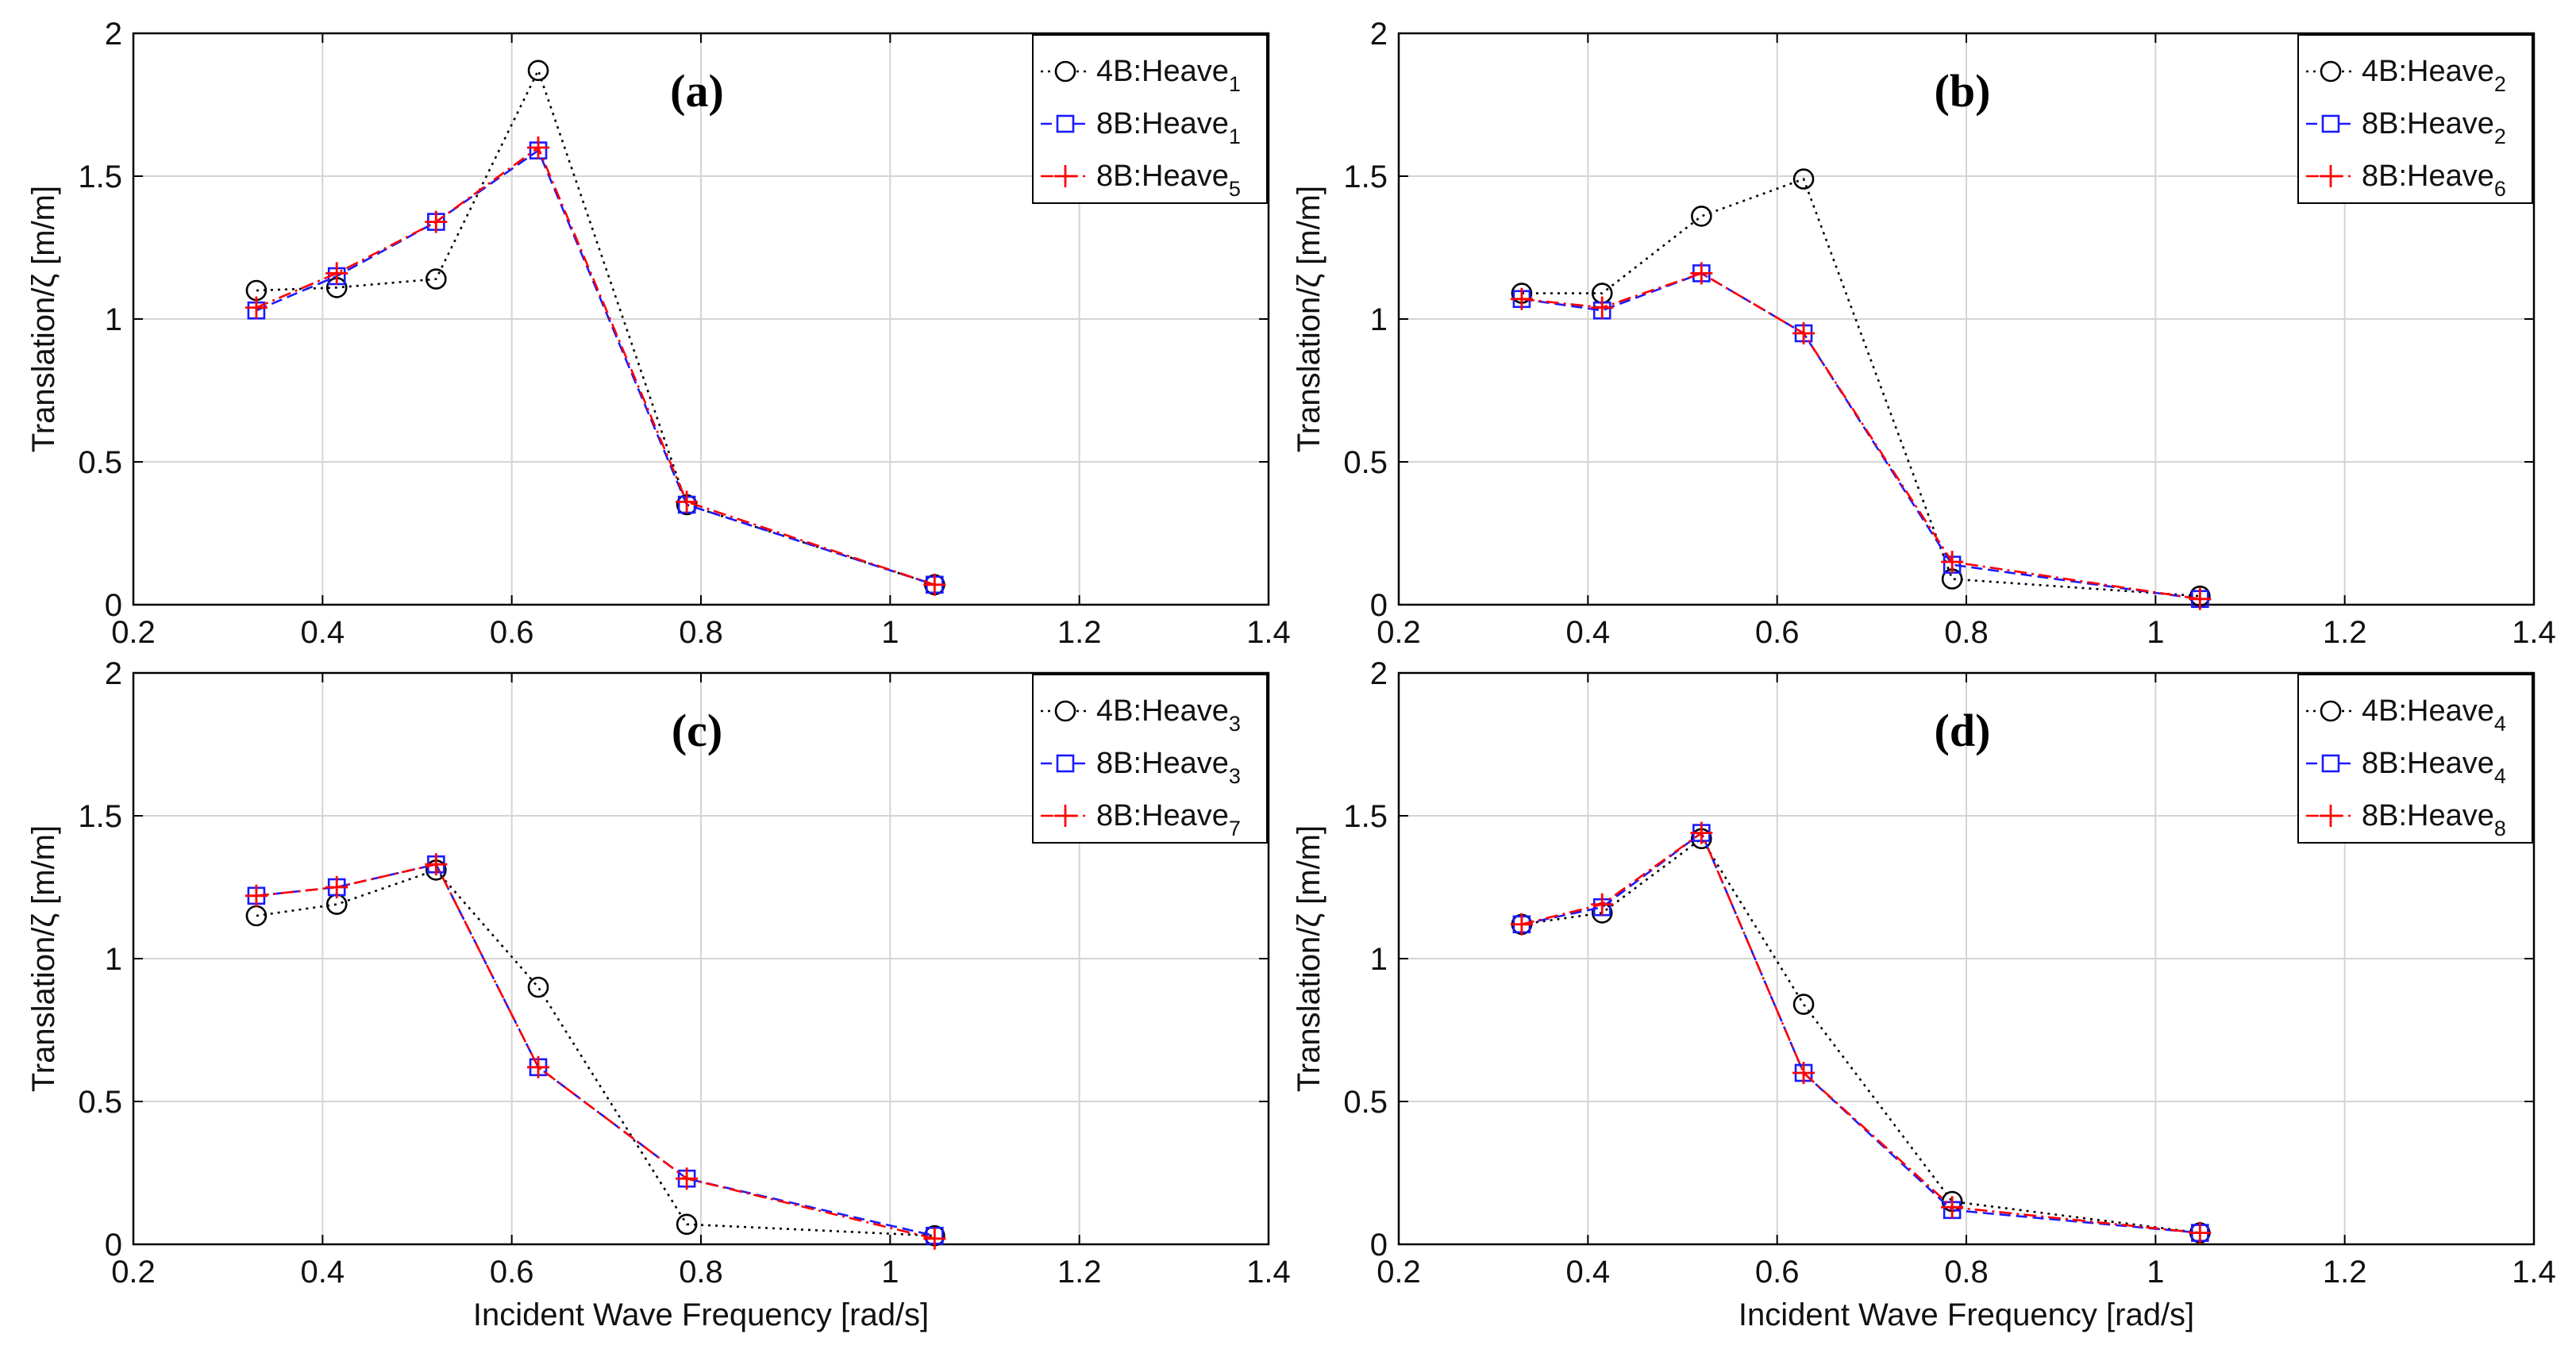 The image size is (2576, 1357). What do you see at coordinates (2500, 828) in the screenshot?
I see `legend-entry-subscript: 8` at bounding box center [2500, 828].